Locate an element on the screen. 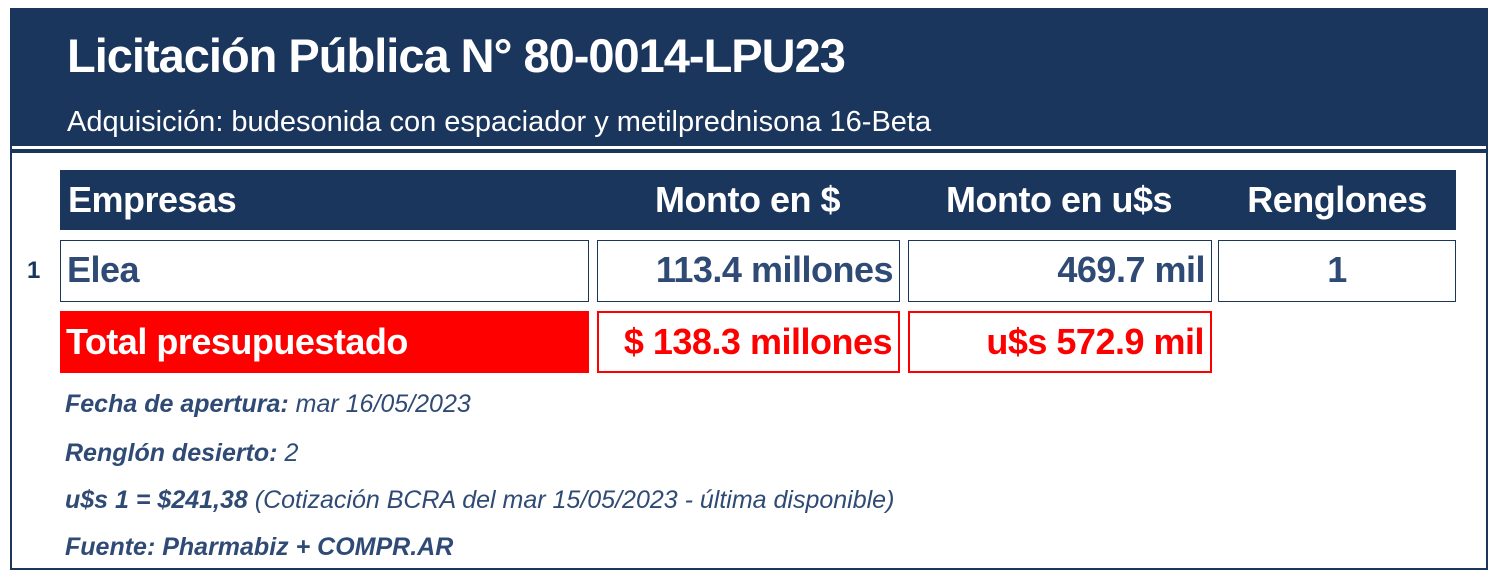 This screenshot has height=578, width=1499. note-cotizacion-label: u$s 1 = $241,38 is located at coordinates (156, 500).